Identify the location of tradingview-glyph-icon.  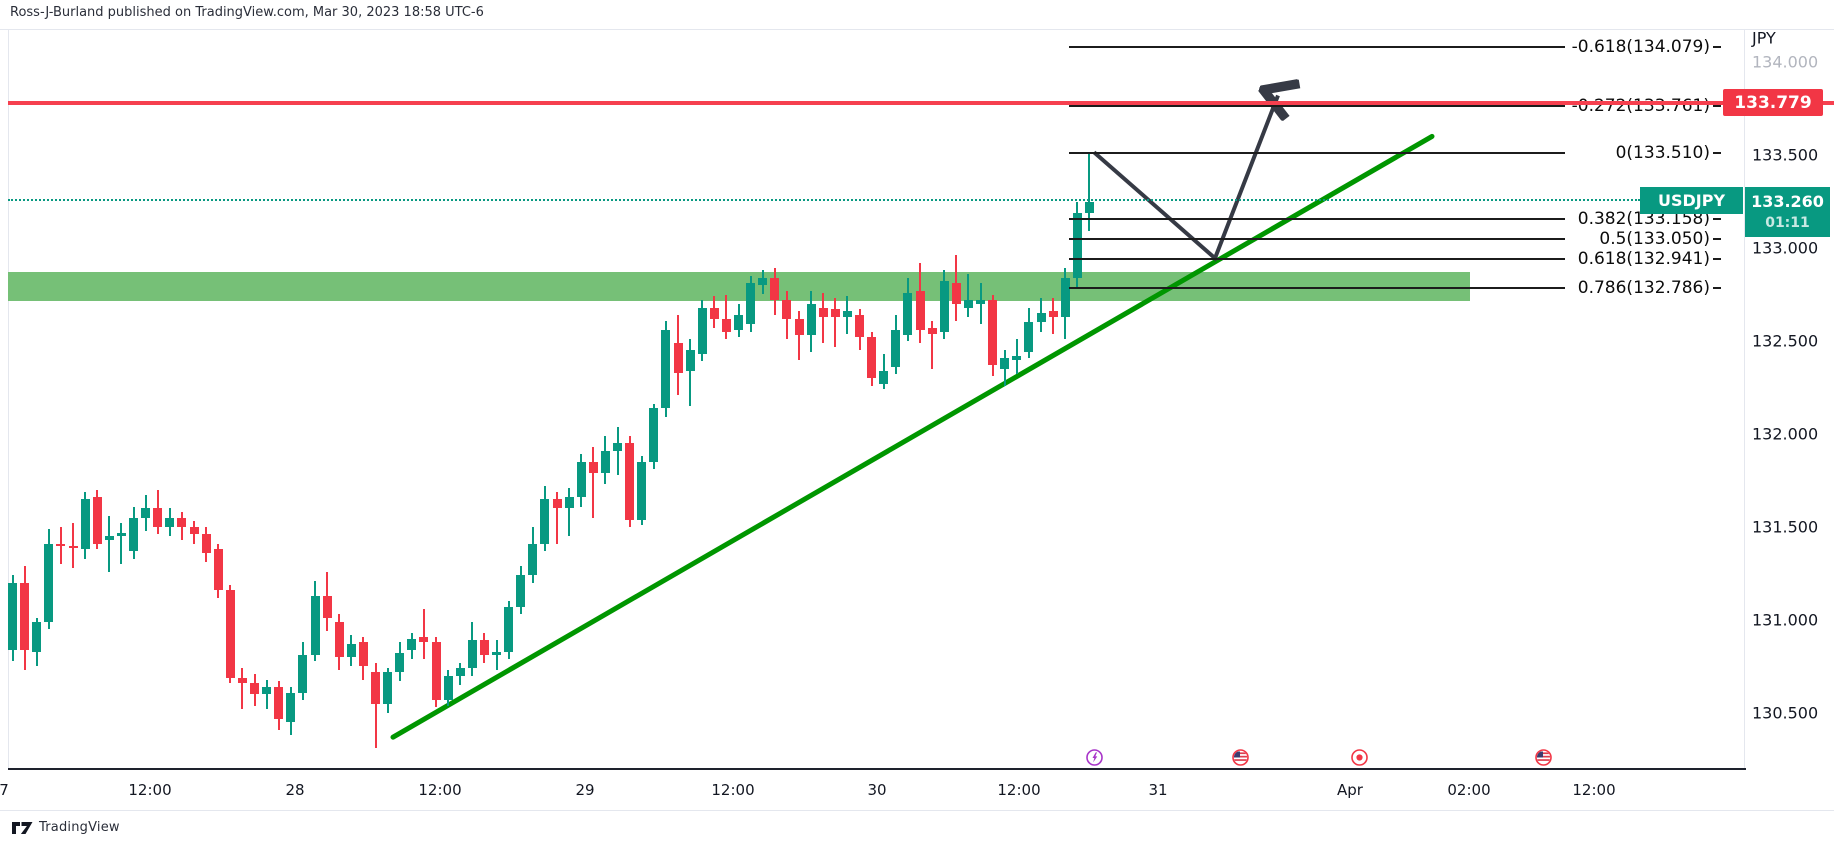
(22, 827).